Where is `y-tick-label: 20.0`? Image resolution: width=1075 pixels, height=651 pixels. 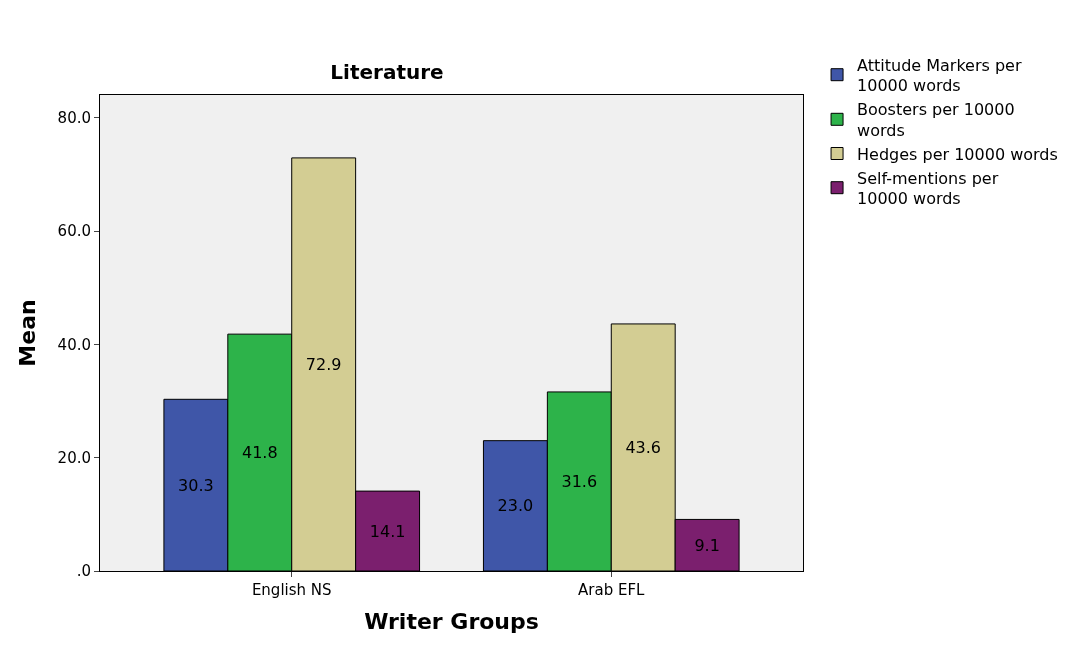
y-tick-label: 20.0 is located at coordinates (74, 457).